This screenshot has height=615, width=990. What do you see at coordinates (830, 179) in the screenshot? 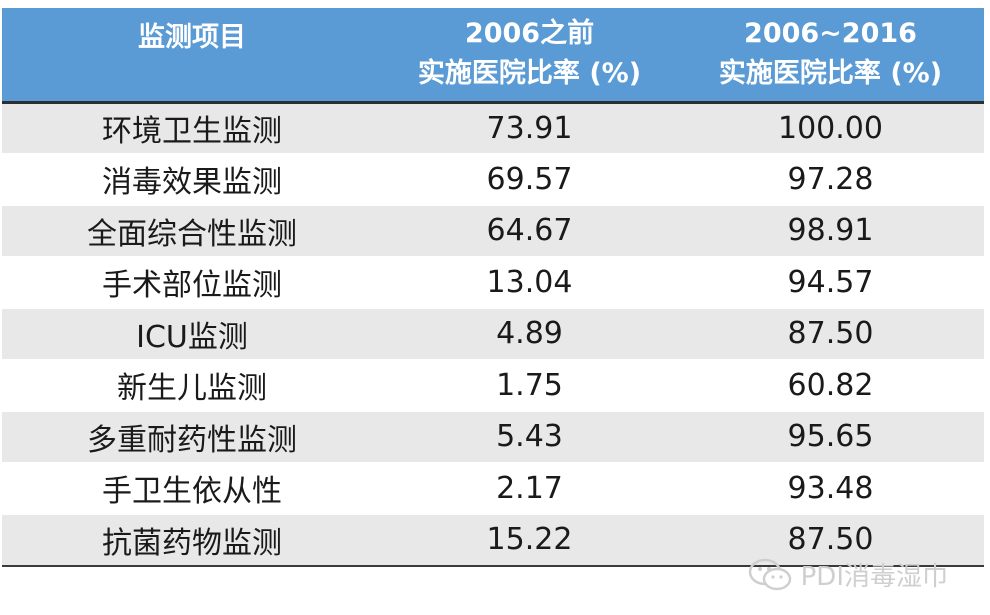
I see `cell-2006-2016: 97.28` at bounding box center [830, 179].